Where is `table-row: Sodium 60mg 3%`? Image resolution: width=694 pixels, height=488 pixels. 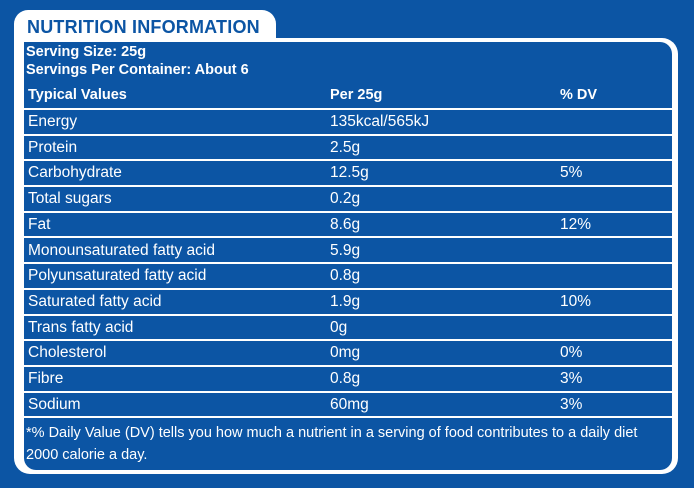
table-row: Sodium 60mg 3% is located at coordinates (348, 406).